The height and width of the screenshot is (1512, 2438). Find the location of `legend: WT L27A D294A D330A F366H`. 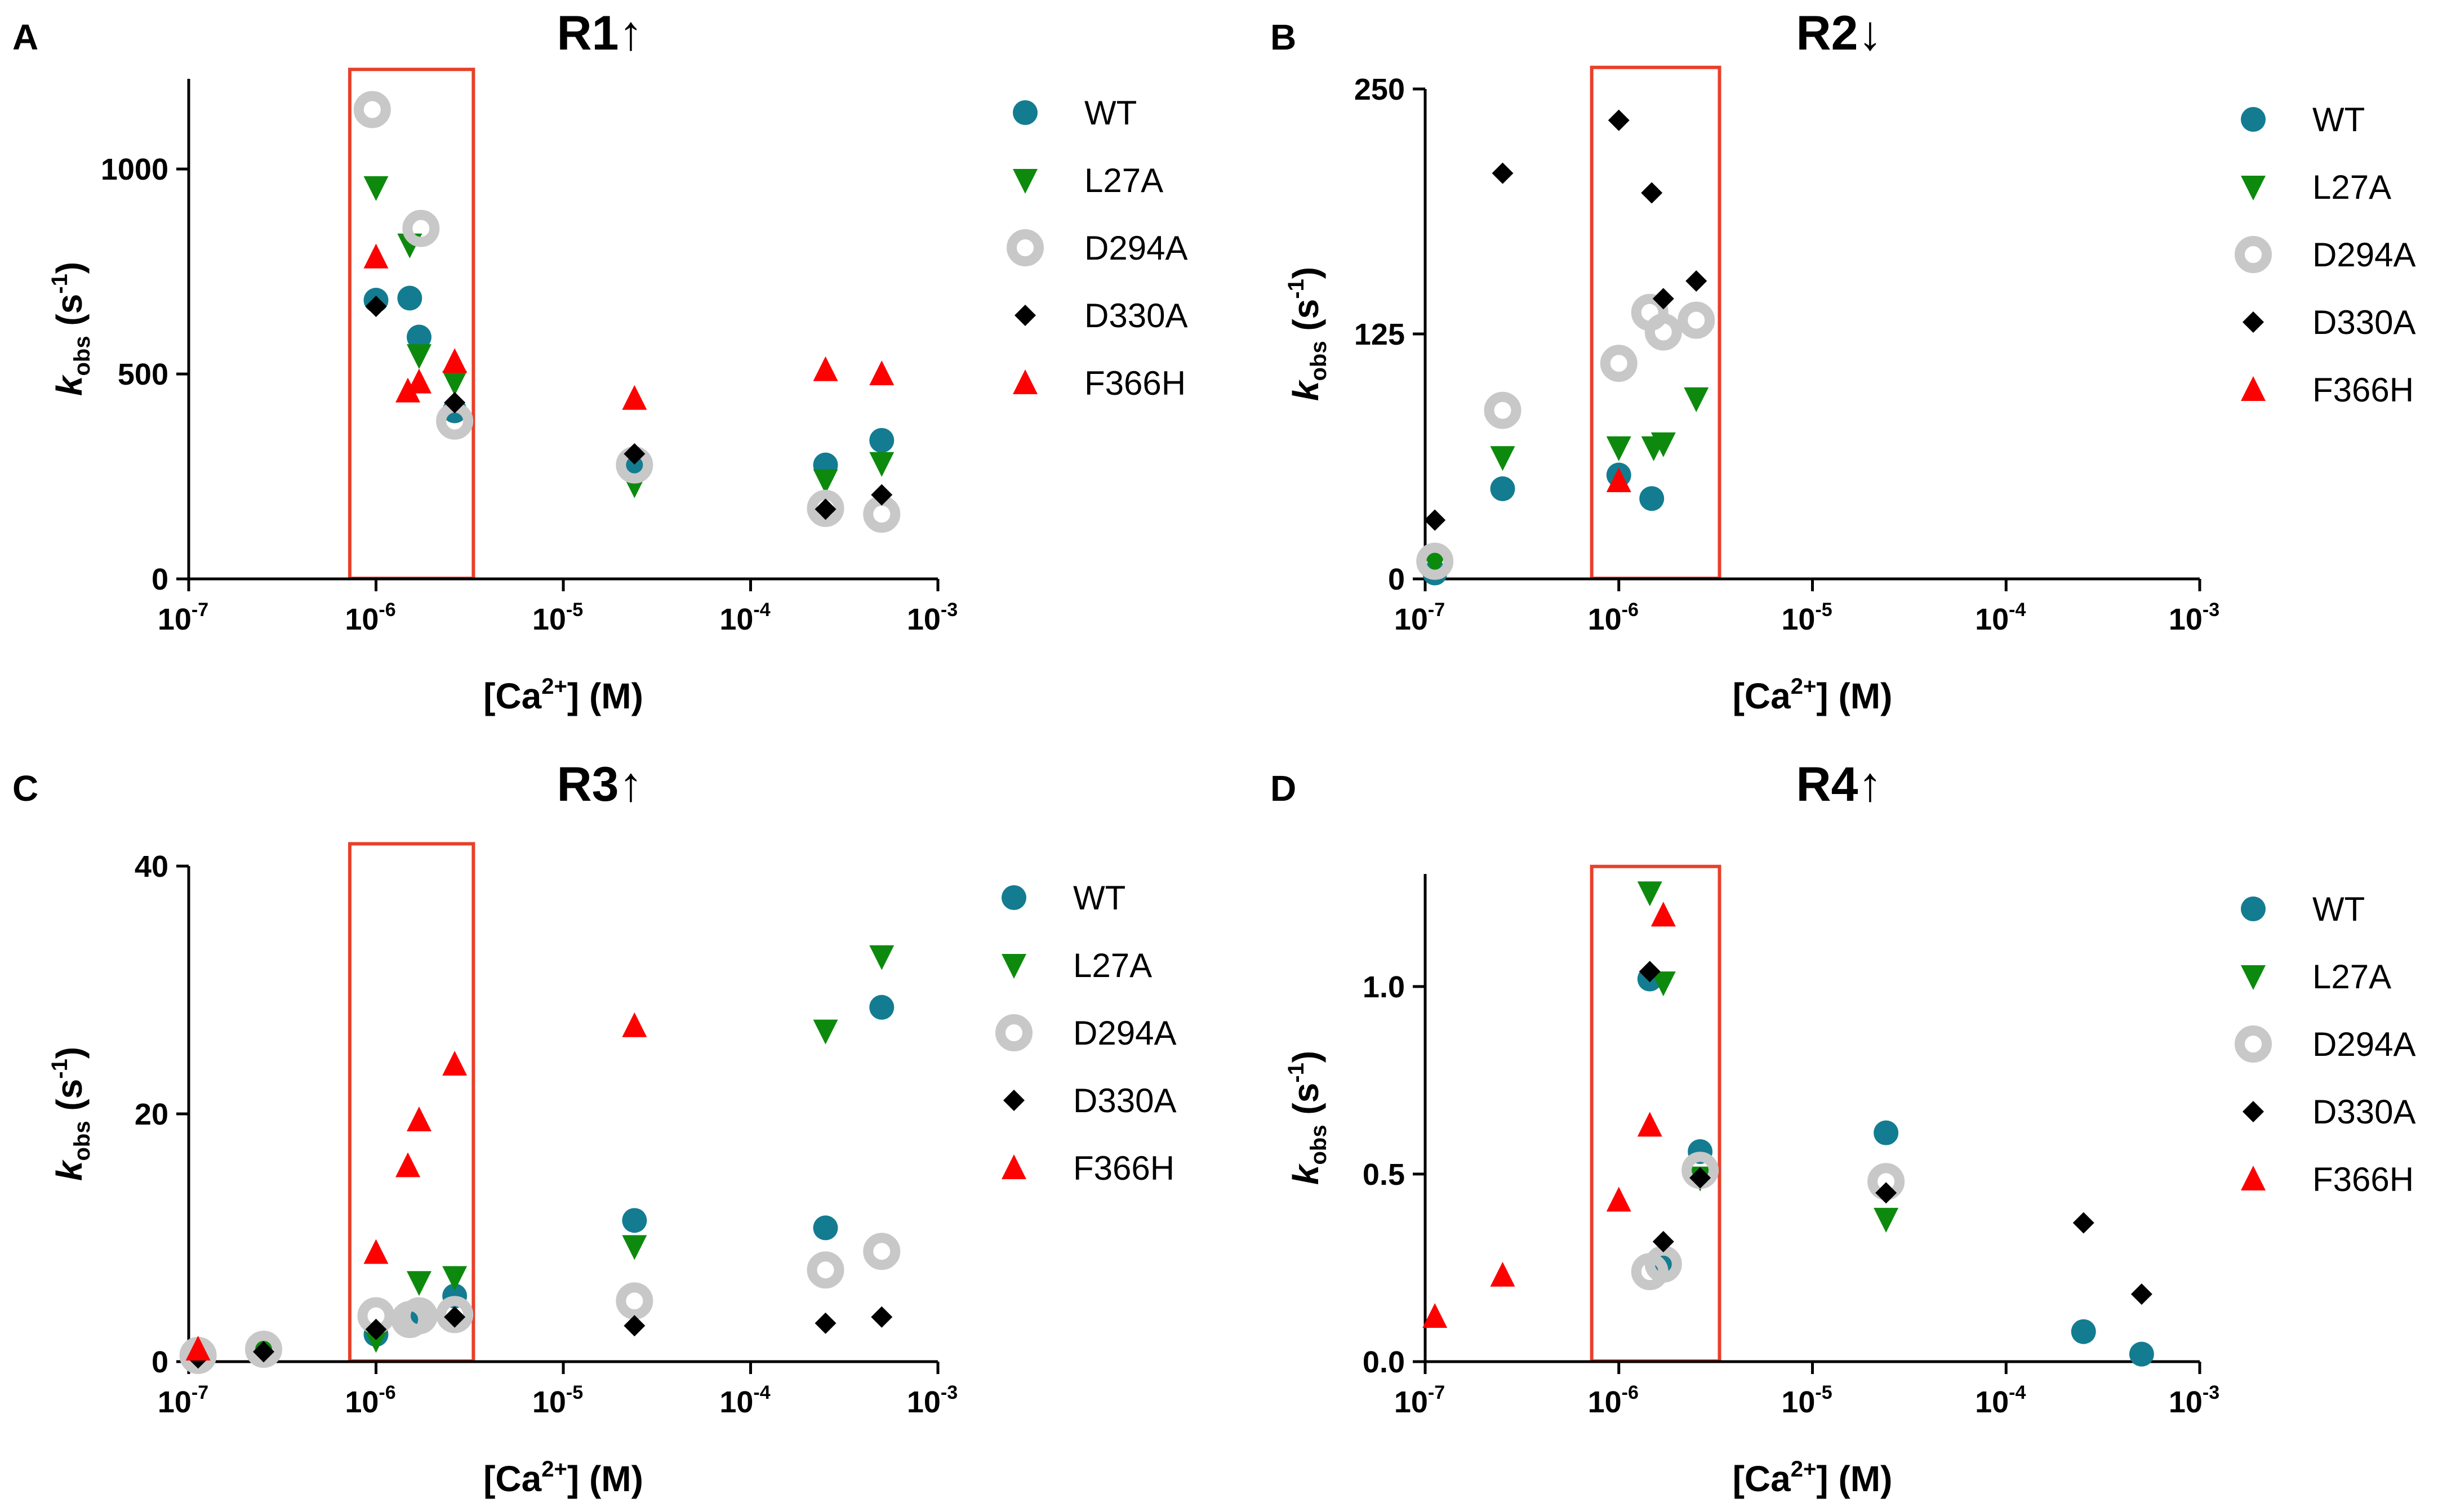

legend: WT L27A D294A D330A F366H is located at coordinates (1097, 248).